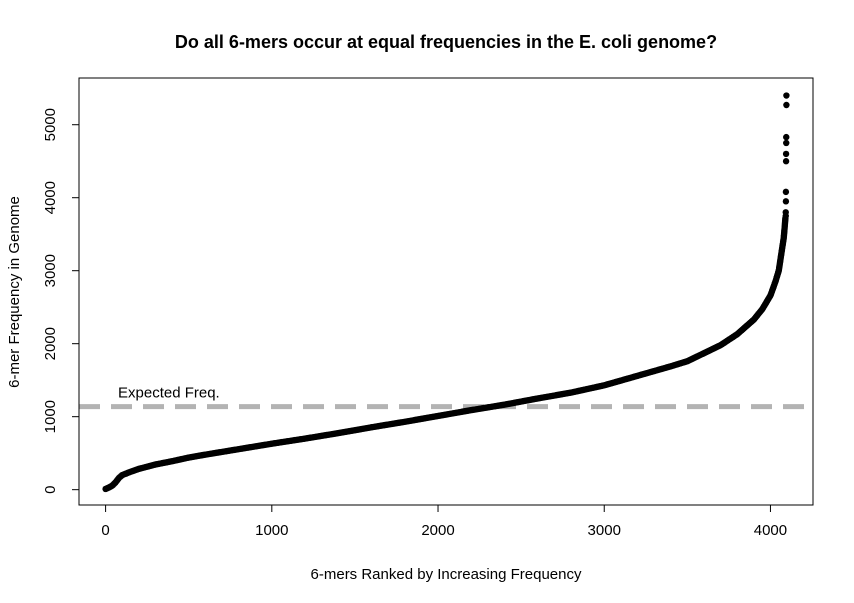 The image size is (854, 603). What do you see at coordinates (446, 397) in the screenshot?
I see `reference-line-group: Expected Freq.` at bounding box center [446, 397].